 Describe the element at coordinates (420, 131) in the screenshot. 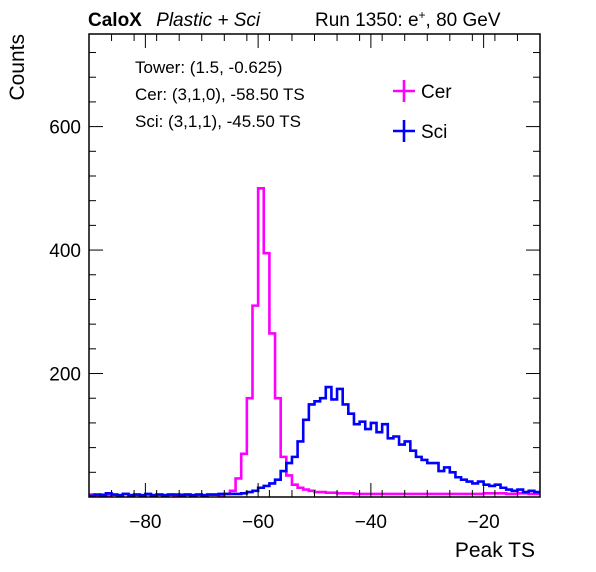

I see `legend-entry-sci: Sci` at that location.